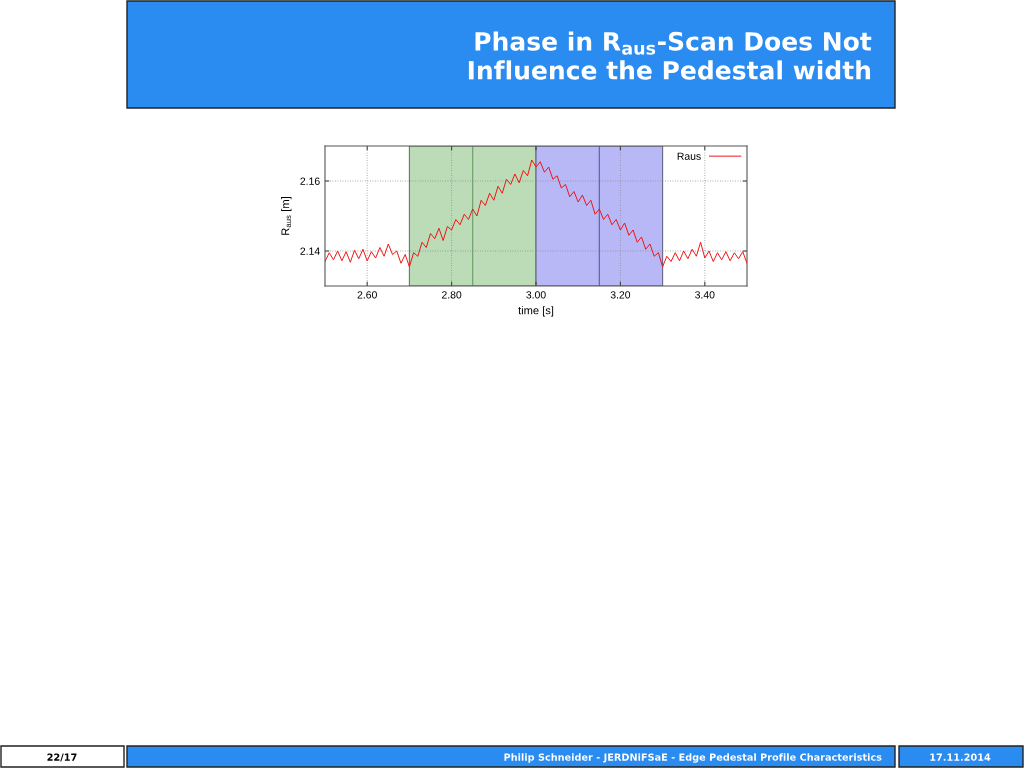 The image size is (1024, 768). I want to click on x-tick-label: 3.20, so click(620, 295).